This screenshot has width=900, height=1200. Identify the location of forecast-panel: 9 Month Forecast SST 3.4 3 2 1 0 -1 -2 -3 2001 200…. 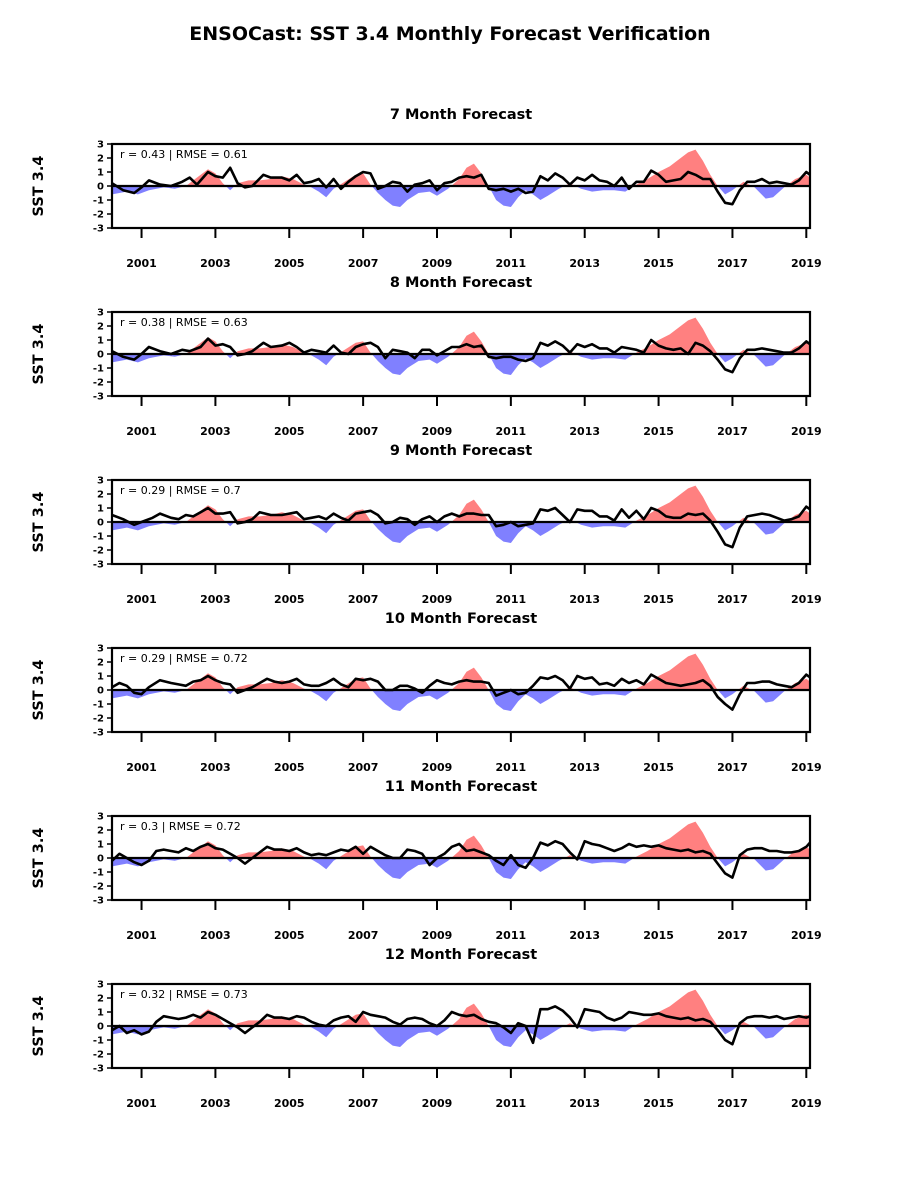
(426, 524).